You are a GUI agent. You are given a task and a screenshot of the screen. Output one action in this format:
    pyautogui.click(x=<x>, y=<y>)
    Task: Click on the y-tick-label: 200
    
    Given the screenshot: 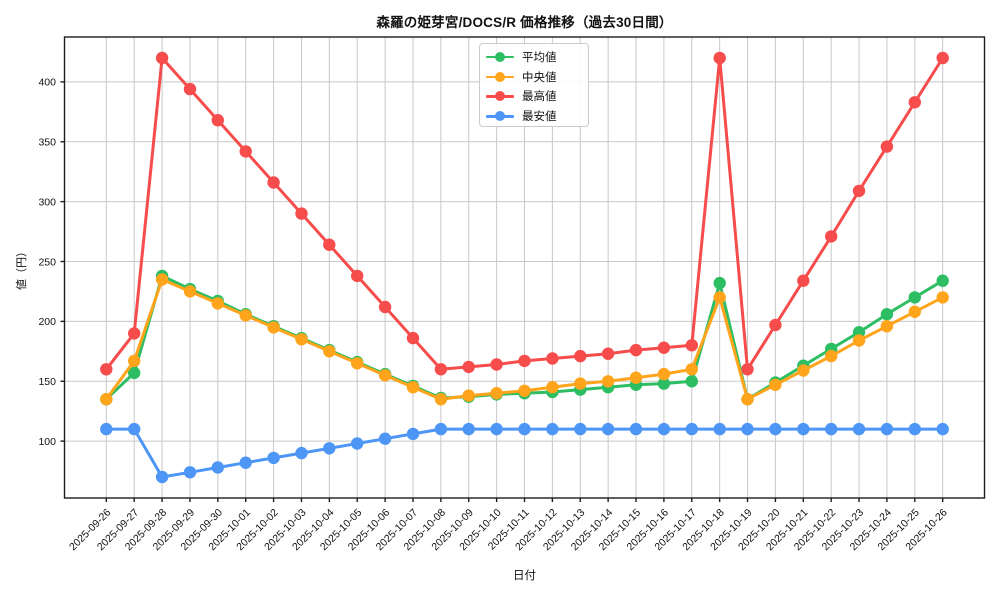 What is the action you would take?
    pyautogui.click(x=47, y=322)
    